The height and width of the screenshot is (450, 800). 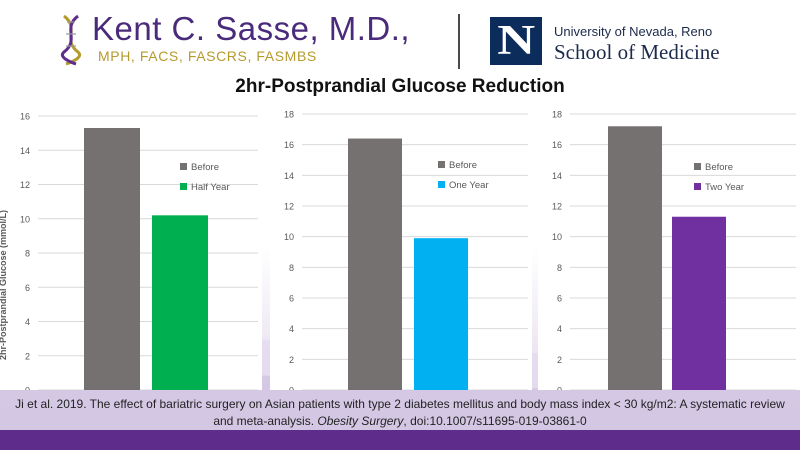 What do you see at coordinates (441, 314) in the screenshot?
I see `bar-one-year` at bounding box center [441, 314].